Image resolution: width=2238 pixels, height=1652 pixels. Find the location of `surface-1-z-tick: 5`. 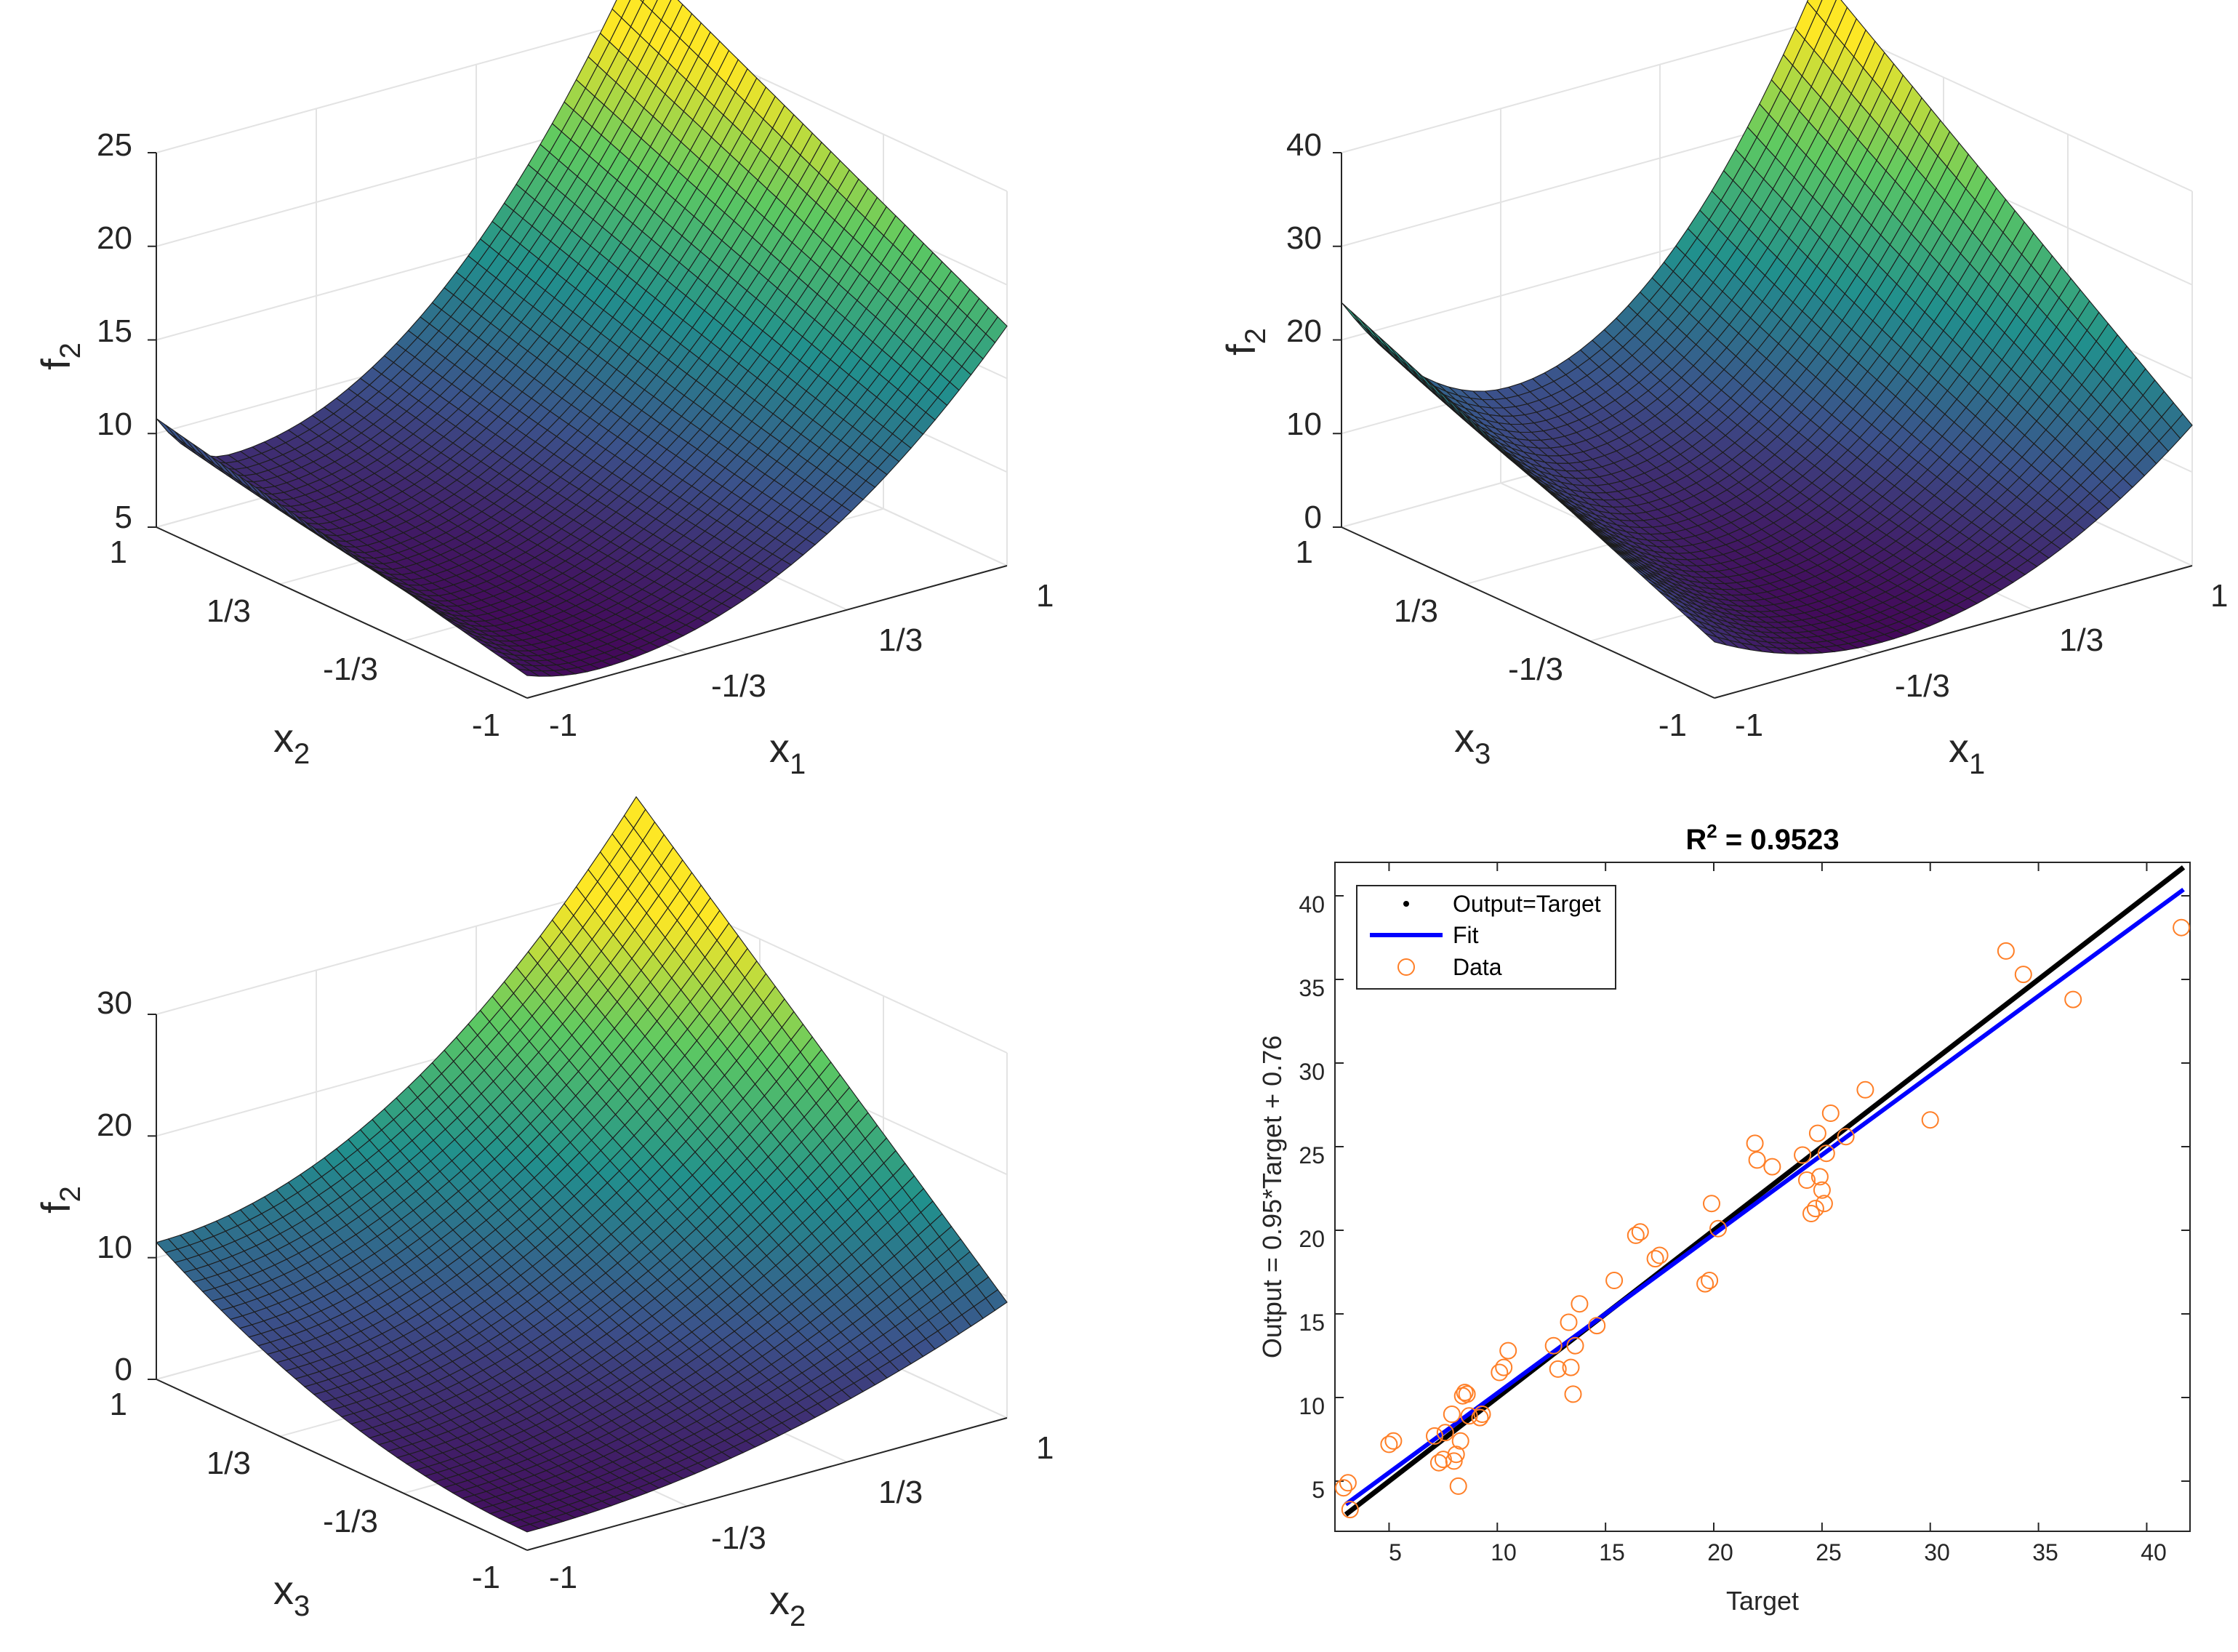

surface-1-z-tick: 5 is located at coordinates (124, 517).